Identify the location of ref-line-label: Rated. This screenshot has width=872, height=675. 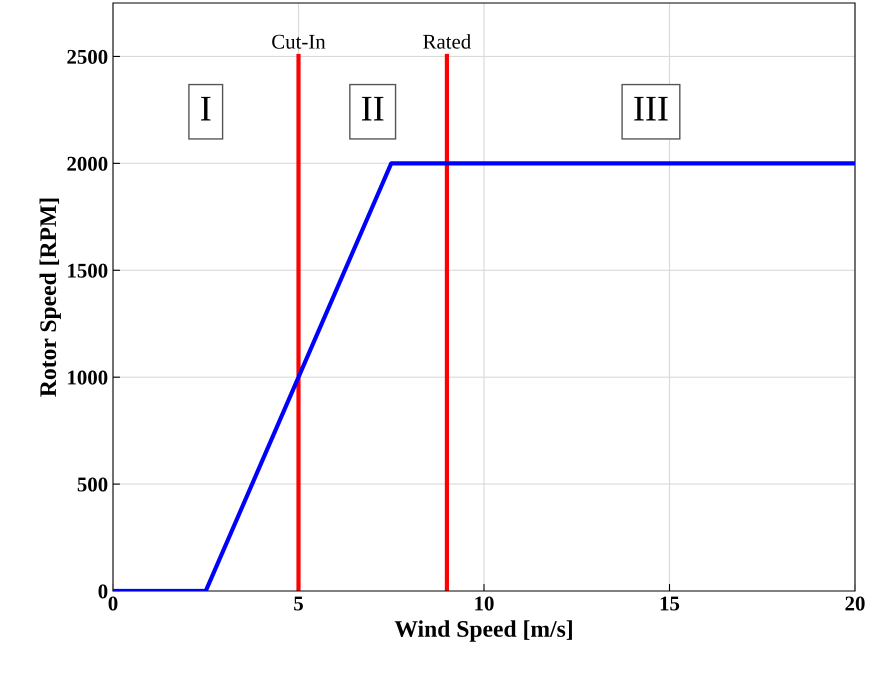
(447, 41).